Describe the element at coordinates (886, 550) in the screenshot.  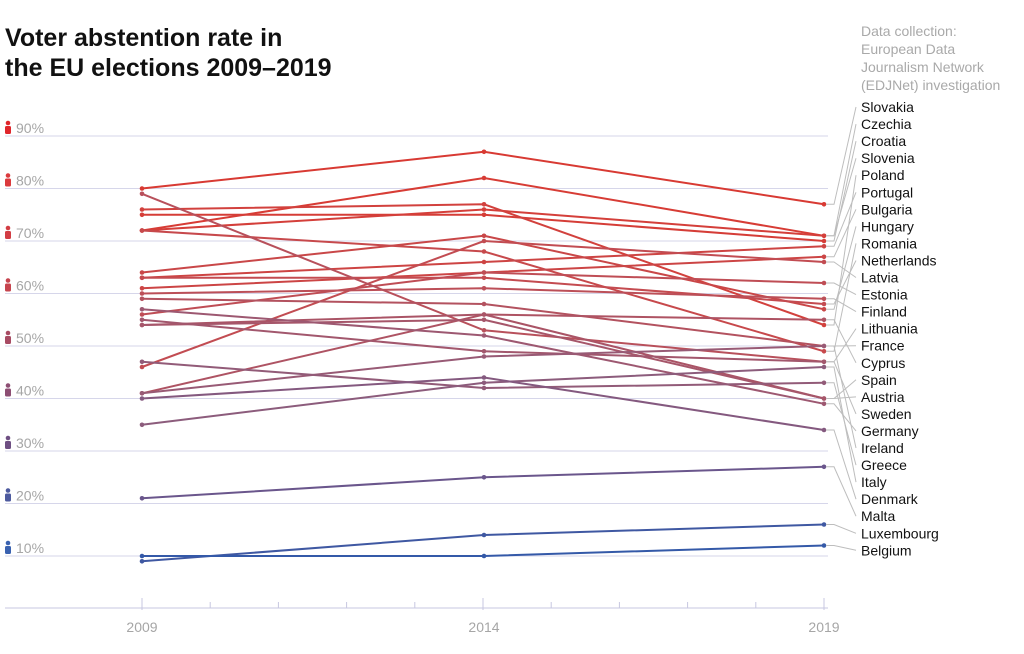
I see `country-label: Belgium` at that location.